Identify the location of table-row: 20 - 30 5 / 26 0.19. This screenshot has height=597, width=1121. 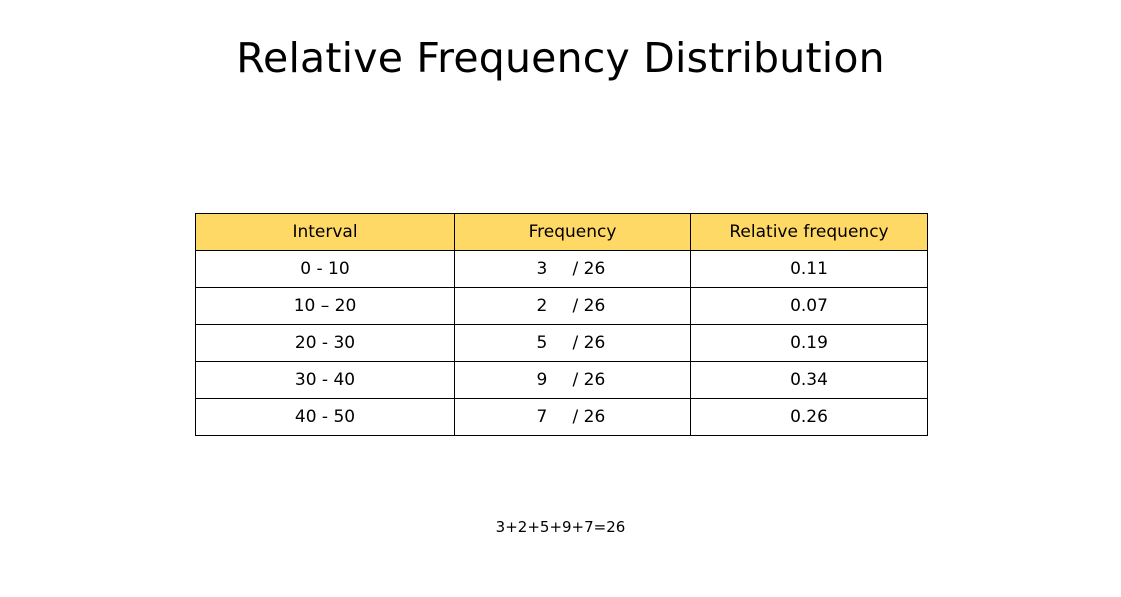
(561, 343).